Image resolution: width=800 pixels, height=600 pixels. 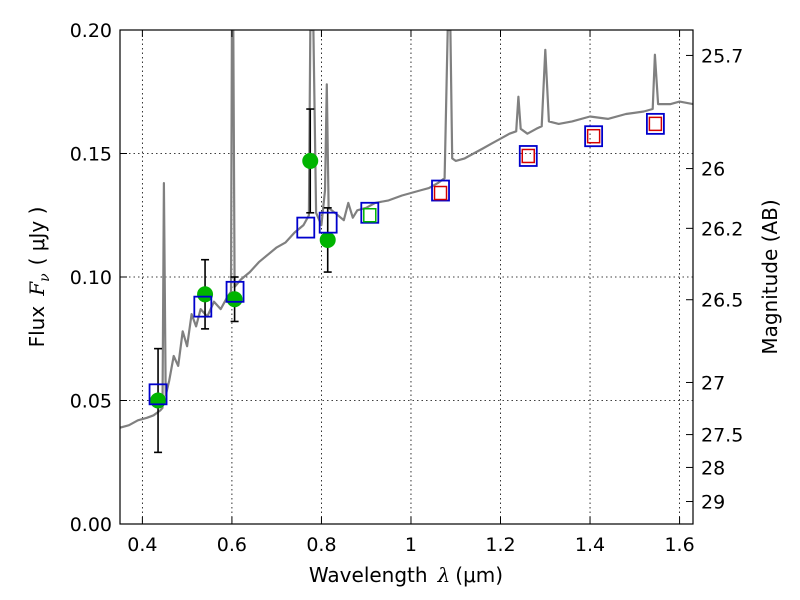 I want to click on y-tick-label: 0.00, so click(x=91, y=525).